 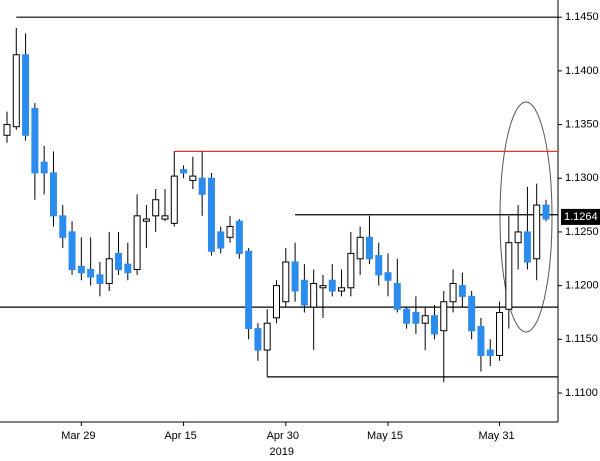 I want to click on x-tick-label: Mar 29, so click(x=78, y=436).